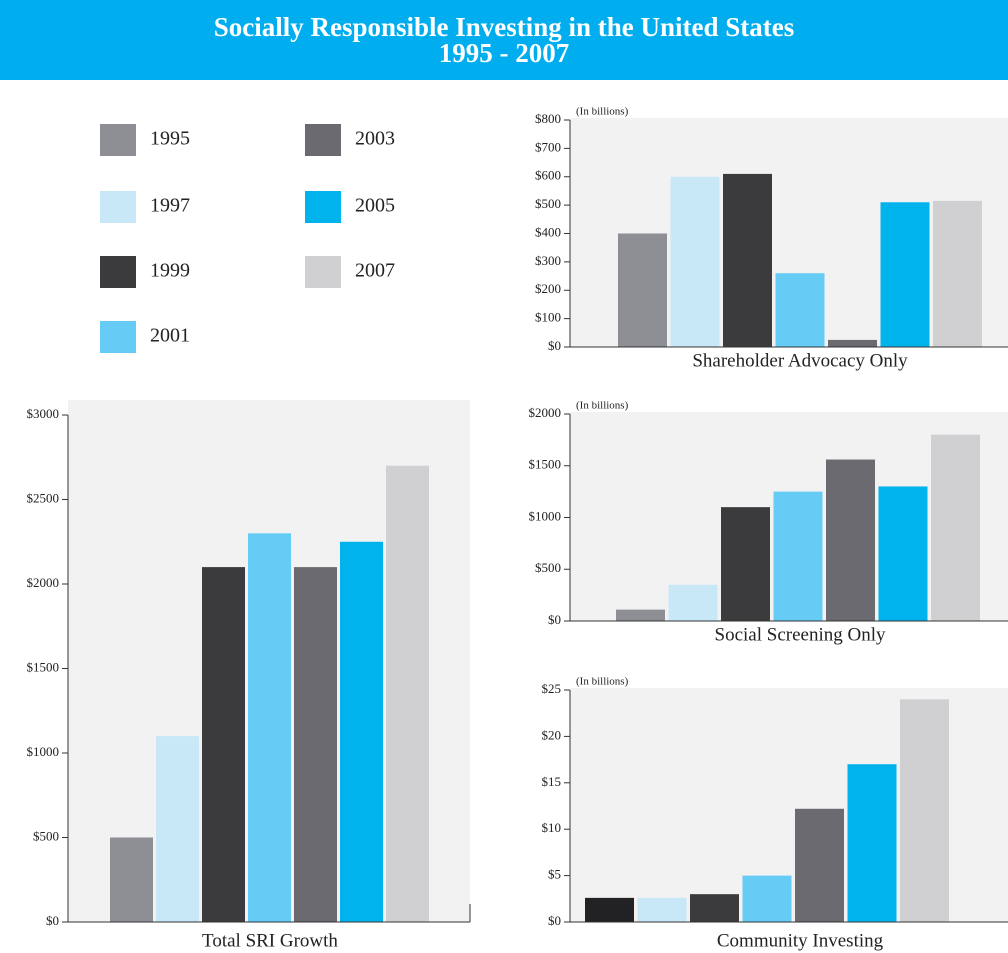  Describe the element at coordinates (43, 497) in the screenshot. I see `y-tick-label: $2500` at that location.